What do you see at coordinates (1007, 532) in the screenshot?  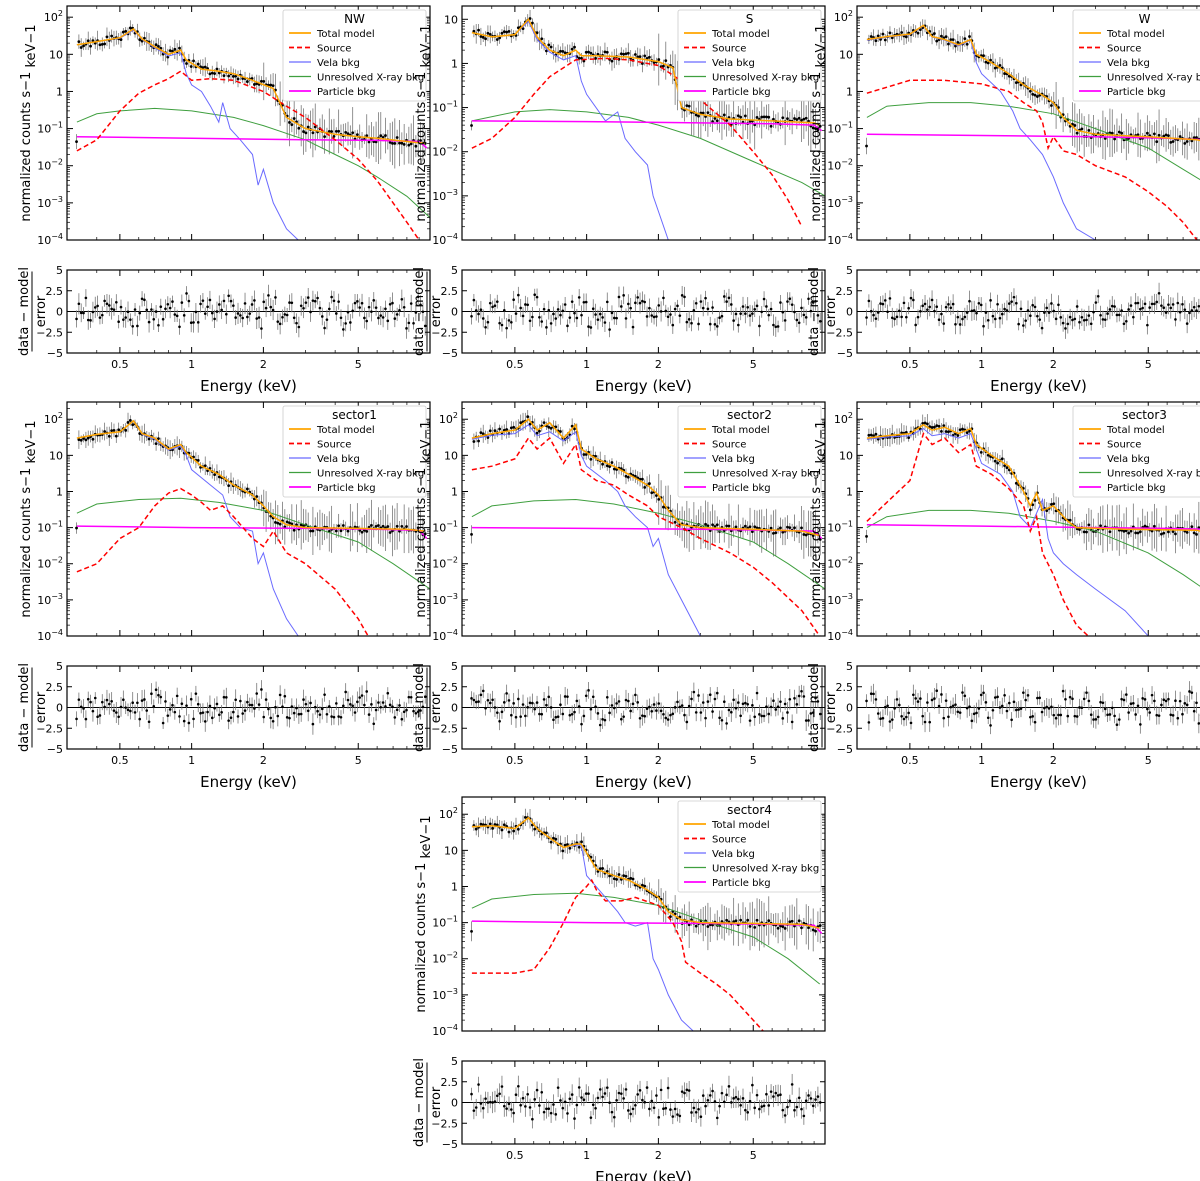 I see `curve-vela` at bounding box center [1007, 532].